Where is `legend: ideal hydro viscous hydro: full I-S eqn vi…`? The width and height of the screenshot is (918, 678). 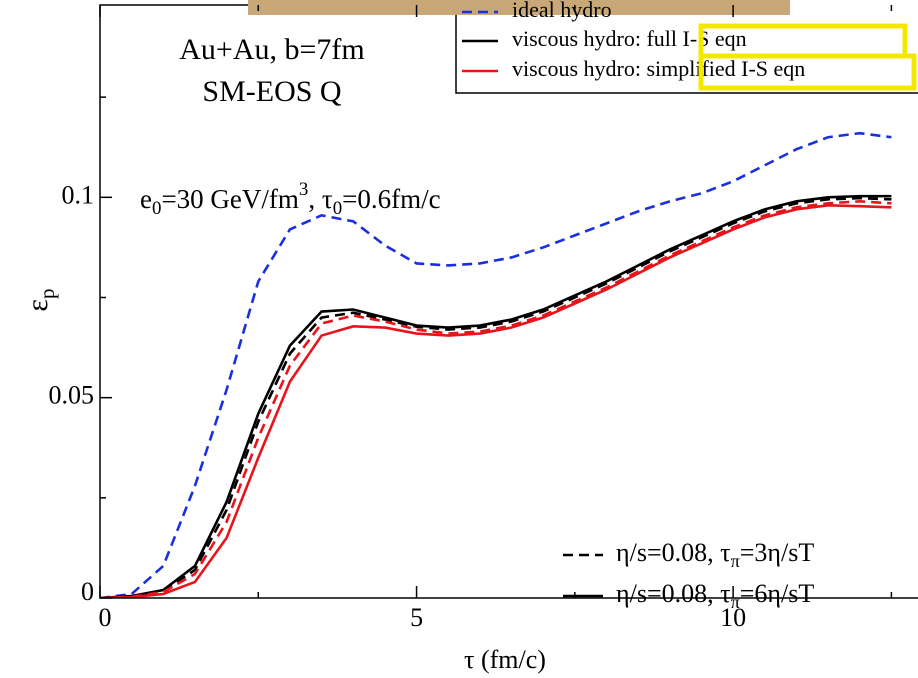 legend: ideal hydro viscous hydro: full I-S eqn vi… is located at coordinates (633, 40).